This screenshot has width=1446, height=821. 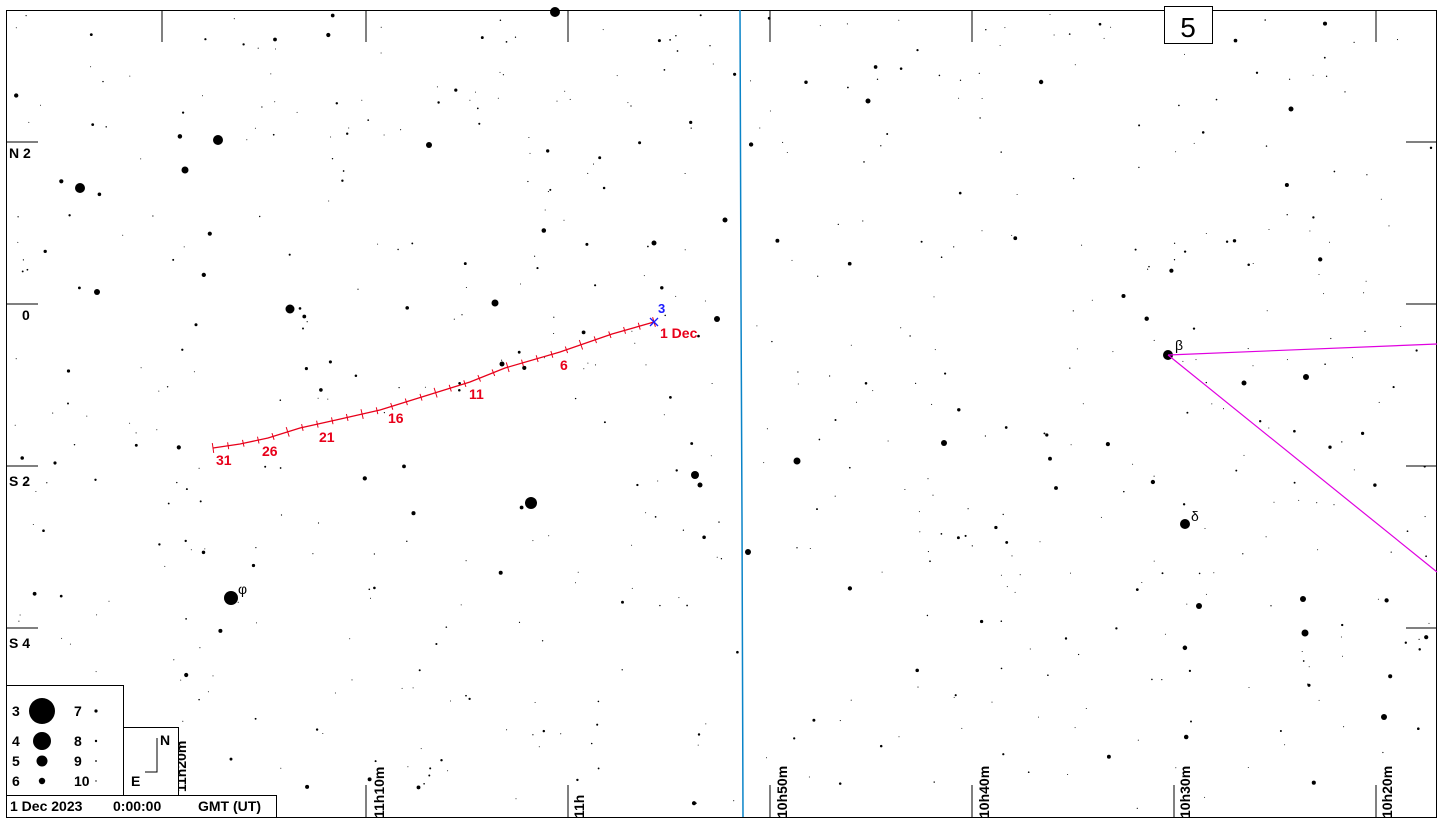 What do you see at coordinates (16, 781) in the screenshot?
I see `legend-mag-6: 6` at bounding box center [16, 781].